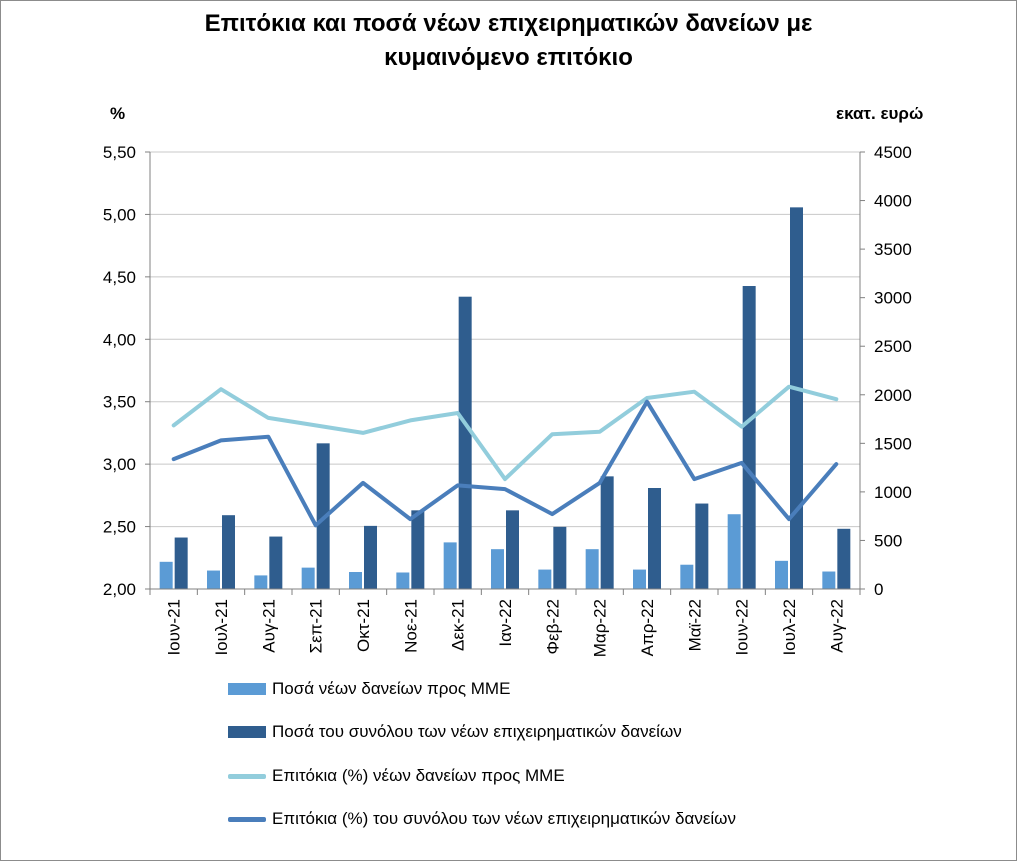  I want to click on left-axis-unit: %, so click(118, 113).